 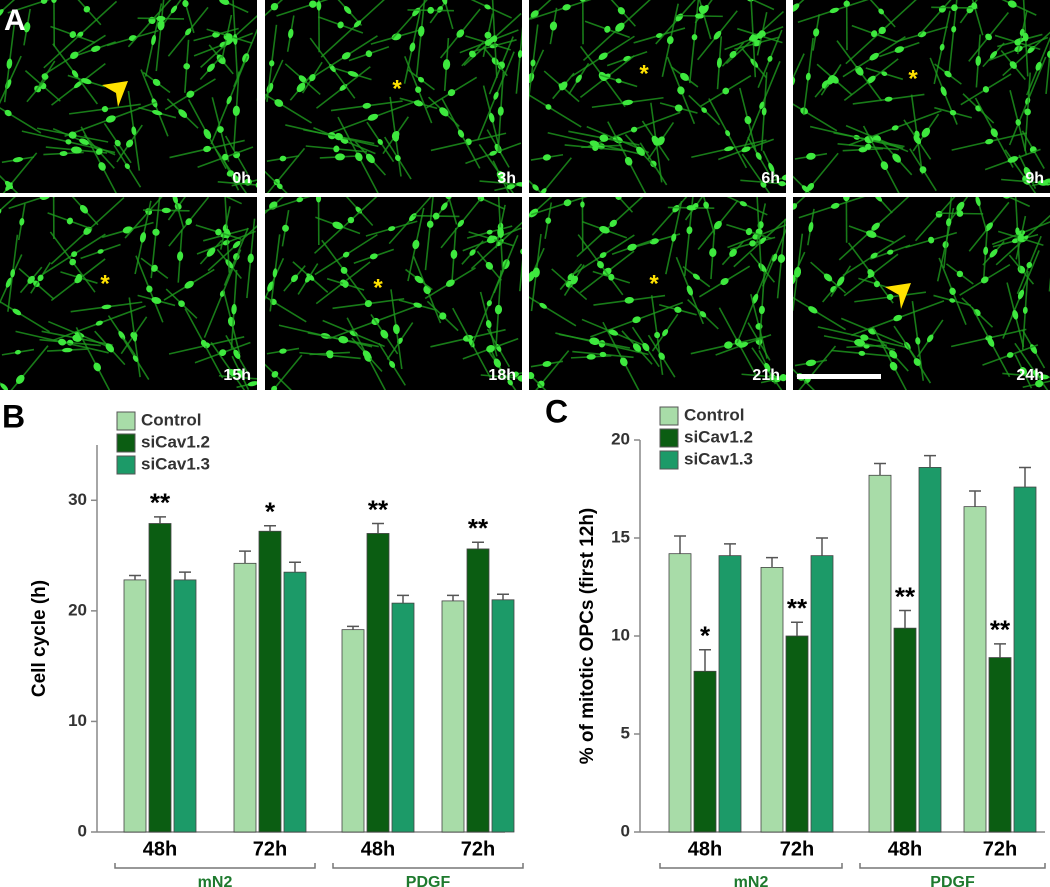 I want to click on significance-label: *, so click(x=705, y=636).